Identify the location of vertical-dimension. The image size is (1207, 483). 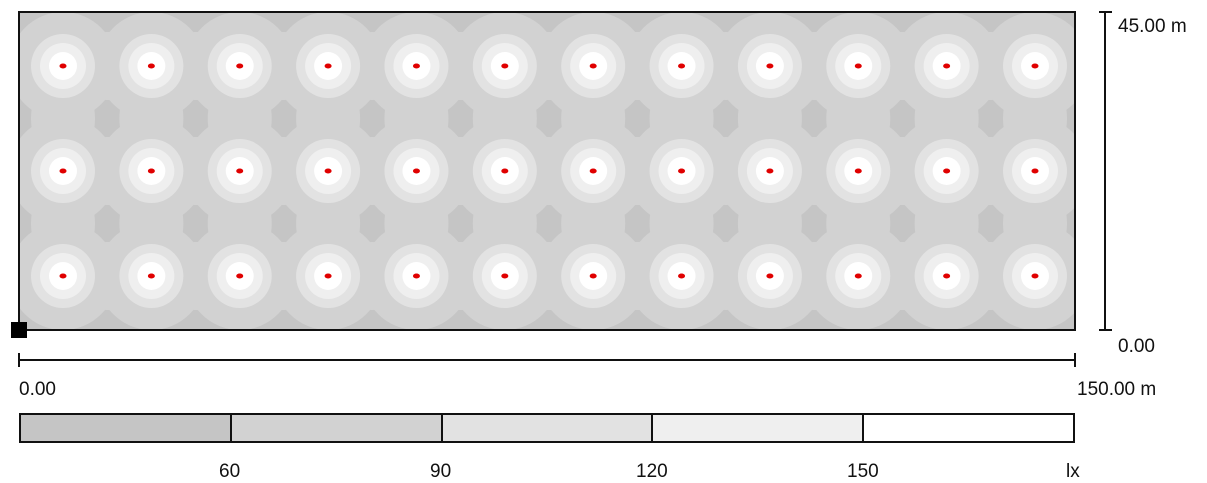
(1105, 171).